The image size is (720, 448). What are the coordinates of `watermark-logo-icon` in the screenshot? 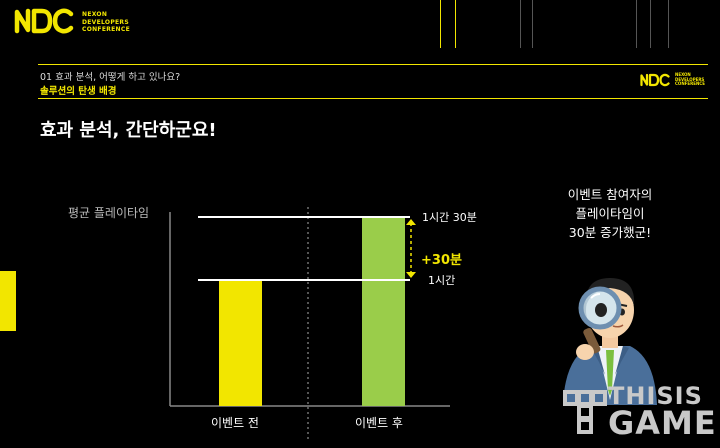 It's located at (585, 412).